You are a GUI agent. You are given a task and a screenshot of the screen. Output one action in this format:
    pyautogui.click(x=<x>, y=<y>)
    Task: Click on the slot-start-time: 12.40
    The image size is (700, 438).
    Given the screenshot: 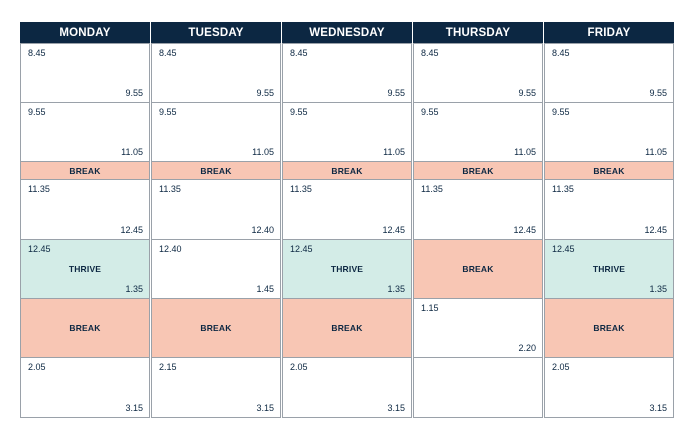 What is the action you would take?
    pyautogui.click(x=170, y=249)
    